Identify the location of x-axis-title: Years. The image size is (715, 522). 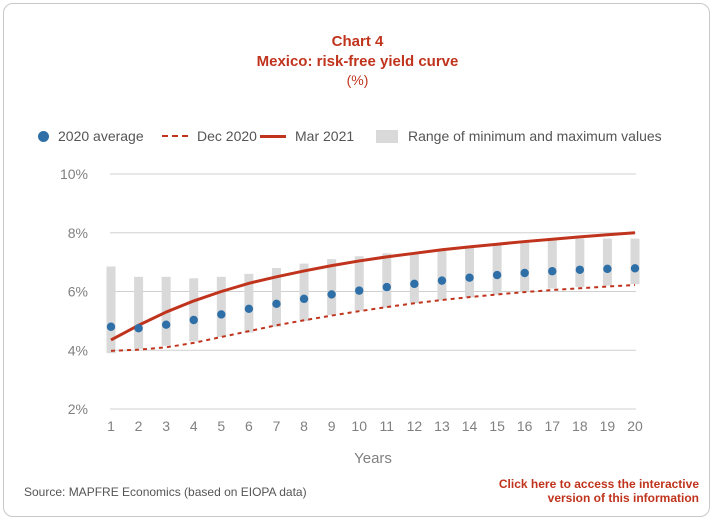
(373, 458).